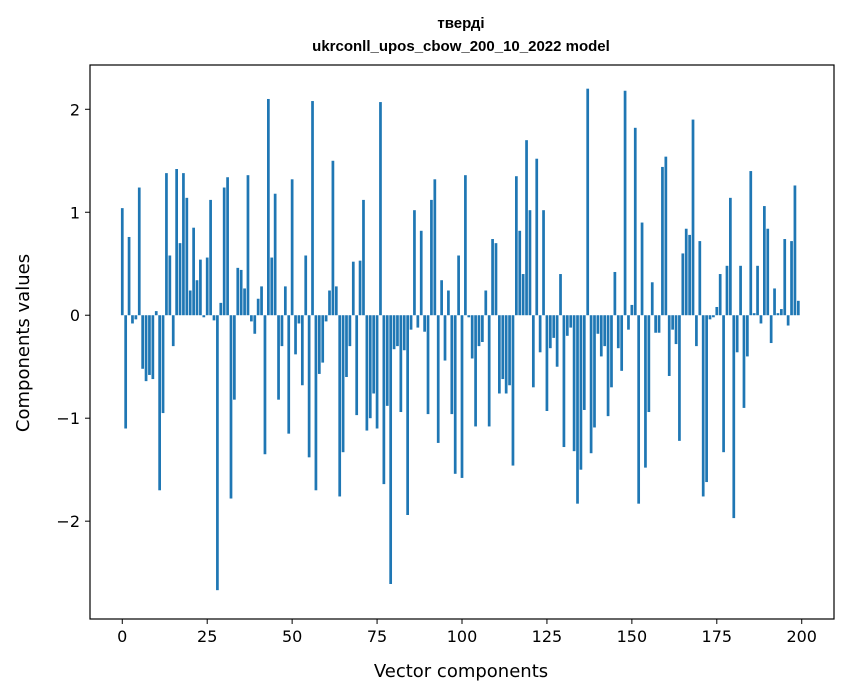 The width and height of the screenshot is (847, 696). I want to click on chart-title: тверді, so click(460, 23).